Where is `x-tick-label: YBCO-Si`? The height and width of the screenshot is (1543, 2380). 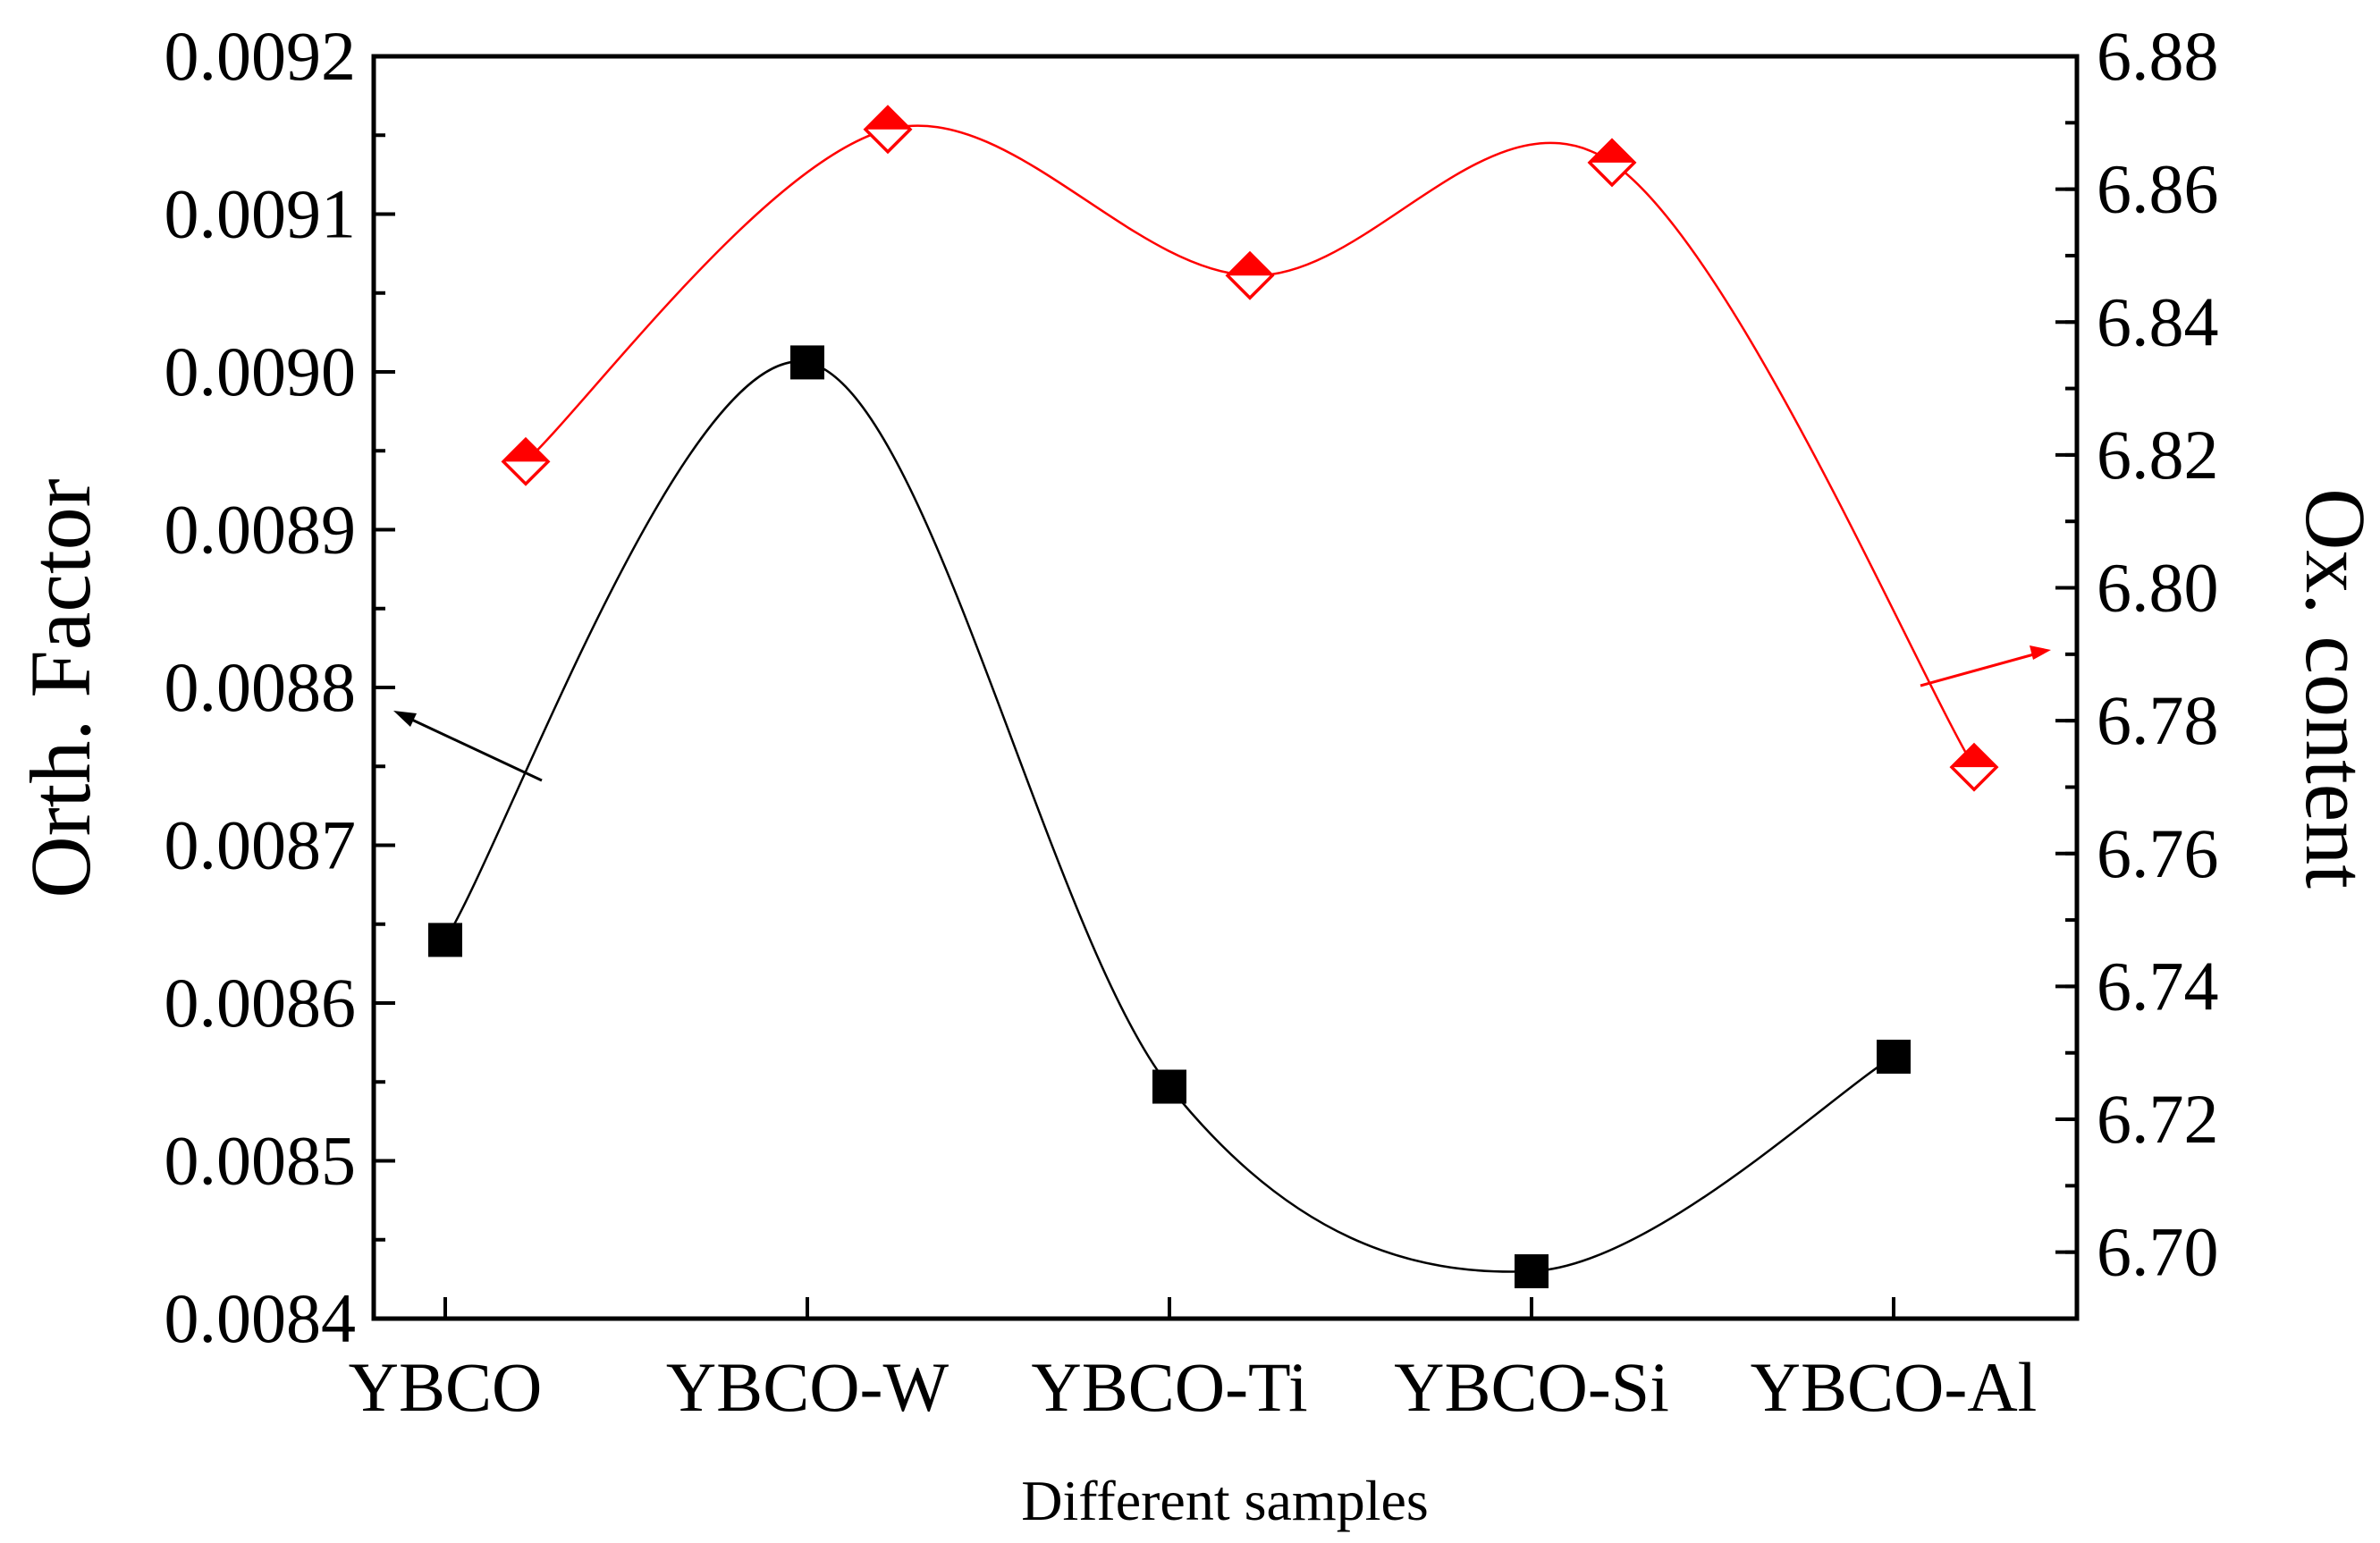
x-tick-label: YBCO-Si is located at coordinates (1532, 1387).